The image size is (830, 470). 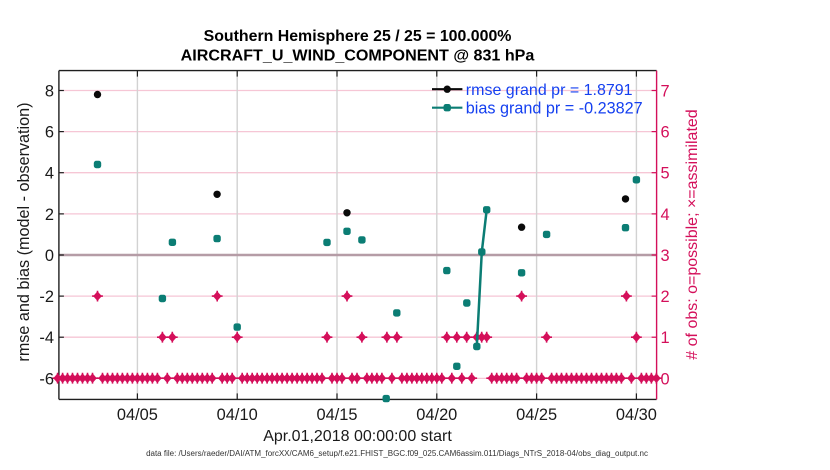 What do you see at coordinates (357, 436) in the screenshot?
I see `svg-text: Apr.01,2018 00:00:00 start` at bounding box center [357, 436].